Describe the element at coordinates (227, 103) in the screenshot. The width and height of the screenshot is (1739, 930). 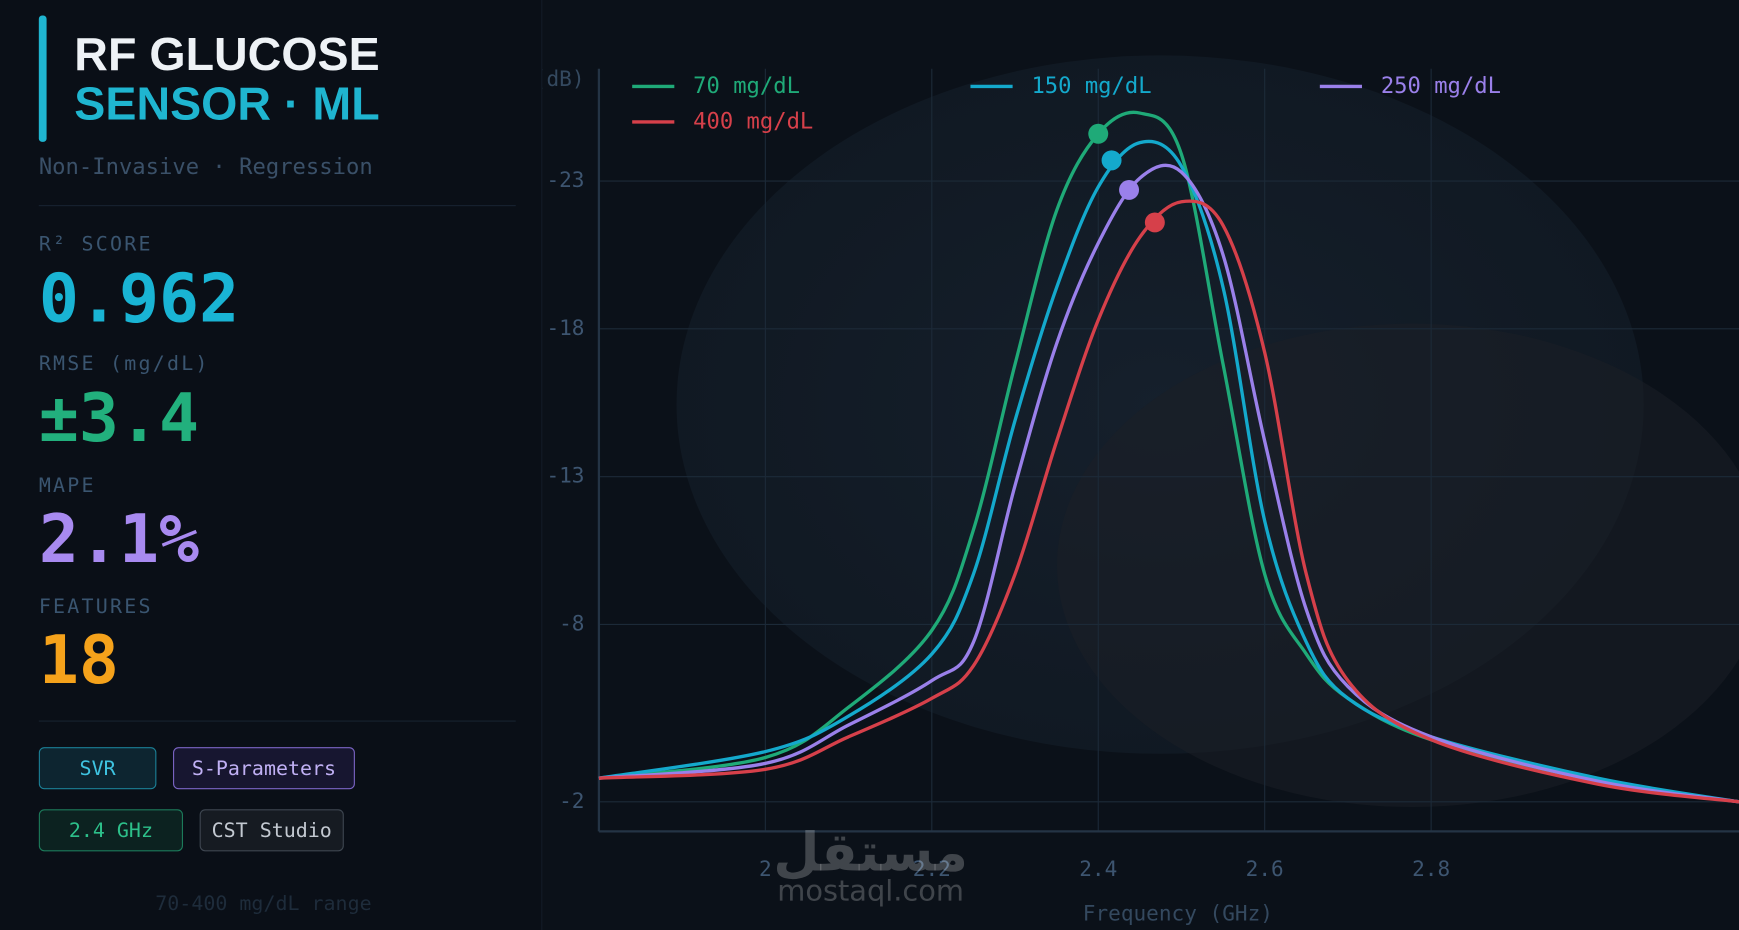
I see `title: SENSOR · ML` at that location.